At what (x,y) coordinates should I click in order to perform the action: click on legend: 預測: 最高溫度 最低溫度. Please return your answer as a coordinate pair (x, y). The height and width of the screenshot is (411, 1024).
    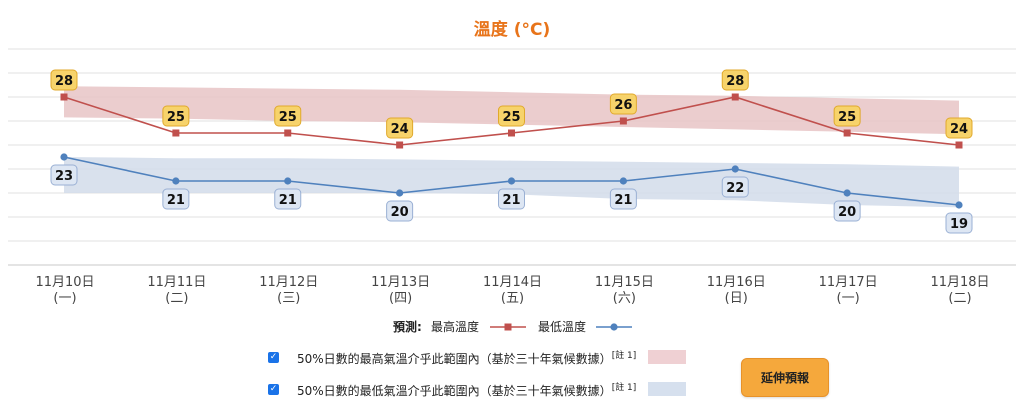
    Looking at the image, I should click on (512, 326).